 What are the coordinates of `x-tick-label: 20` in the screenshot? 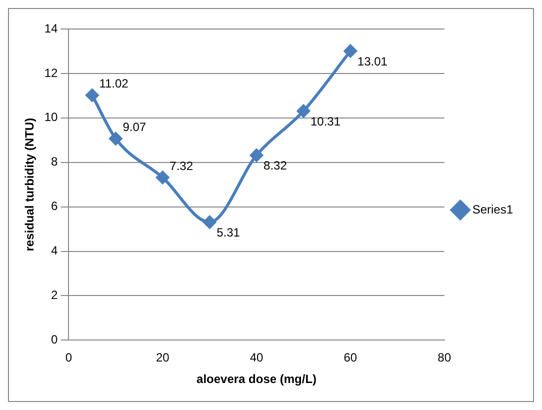 It's located at (163, 357).